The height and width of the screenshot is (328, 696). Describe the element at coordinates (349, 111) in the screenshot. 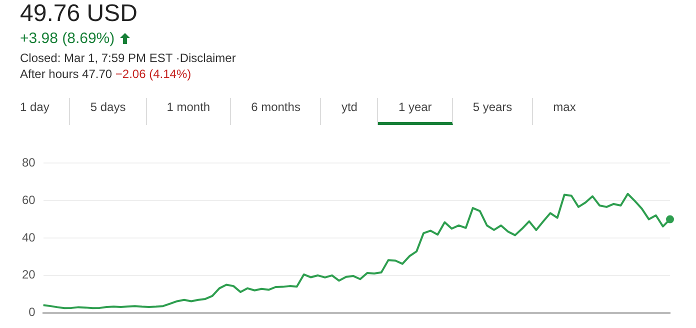

I see `text: ytd` at that location.